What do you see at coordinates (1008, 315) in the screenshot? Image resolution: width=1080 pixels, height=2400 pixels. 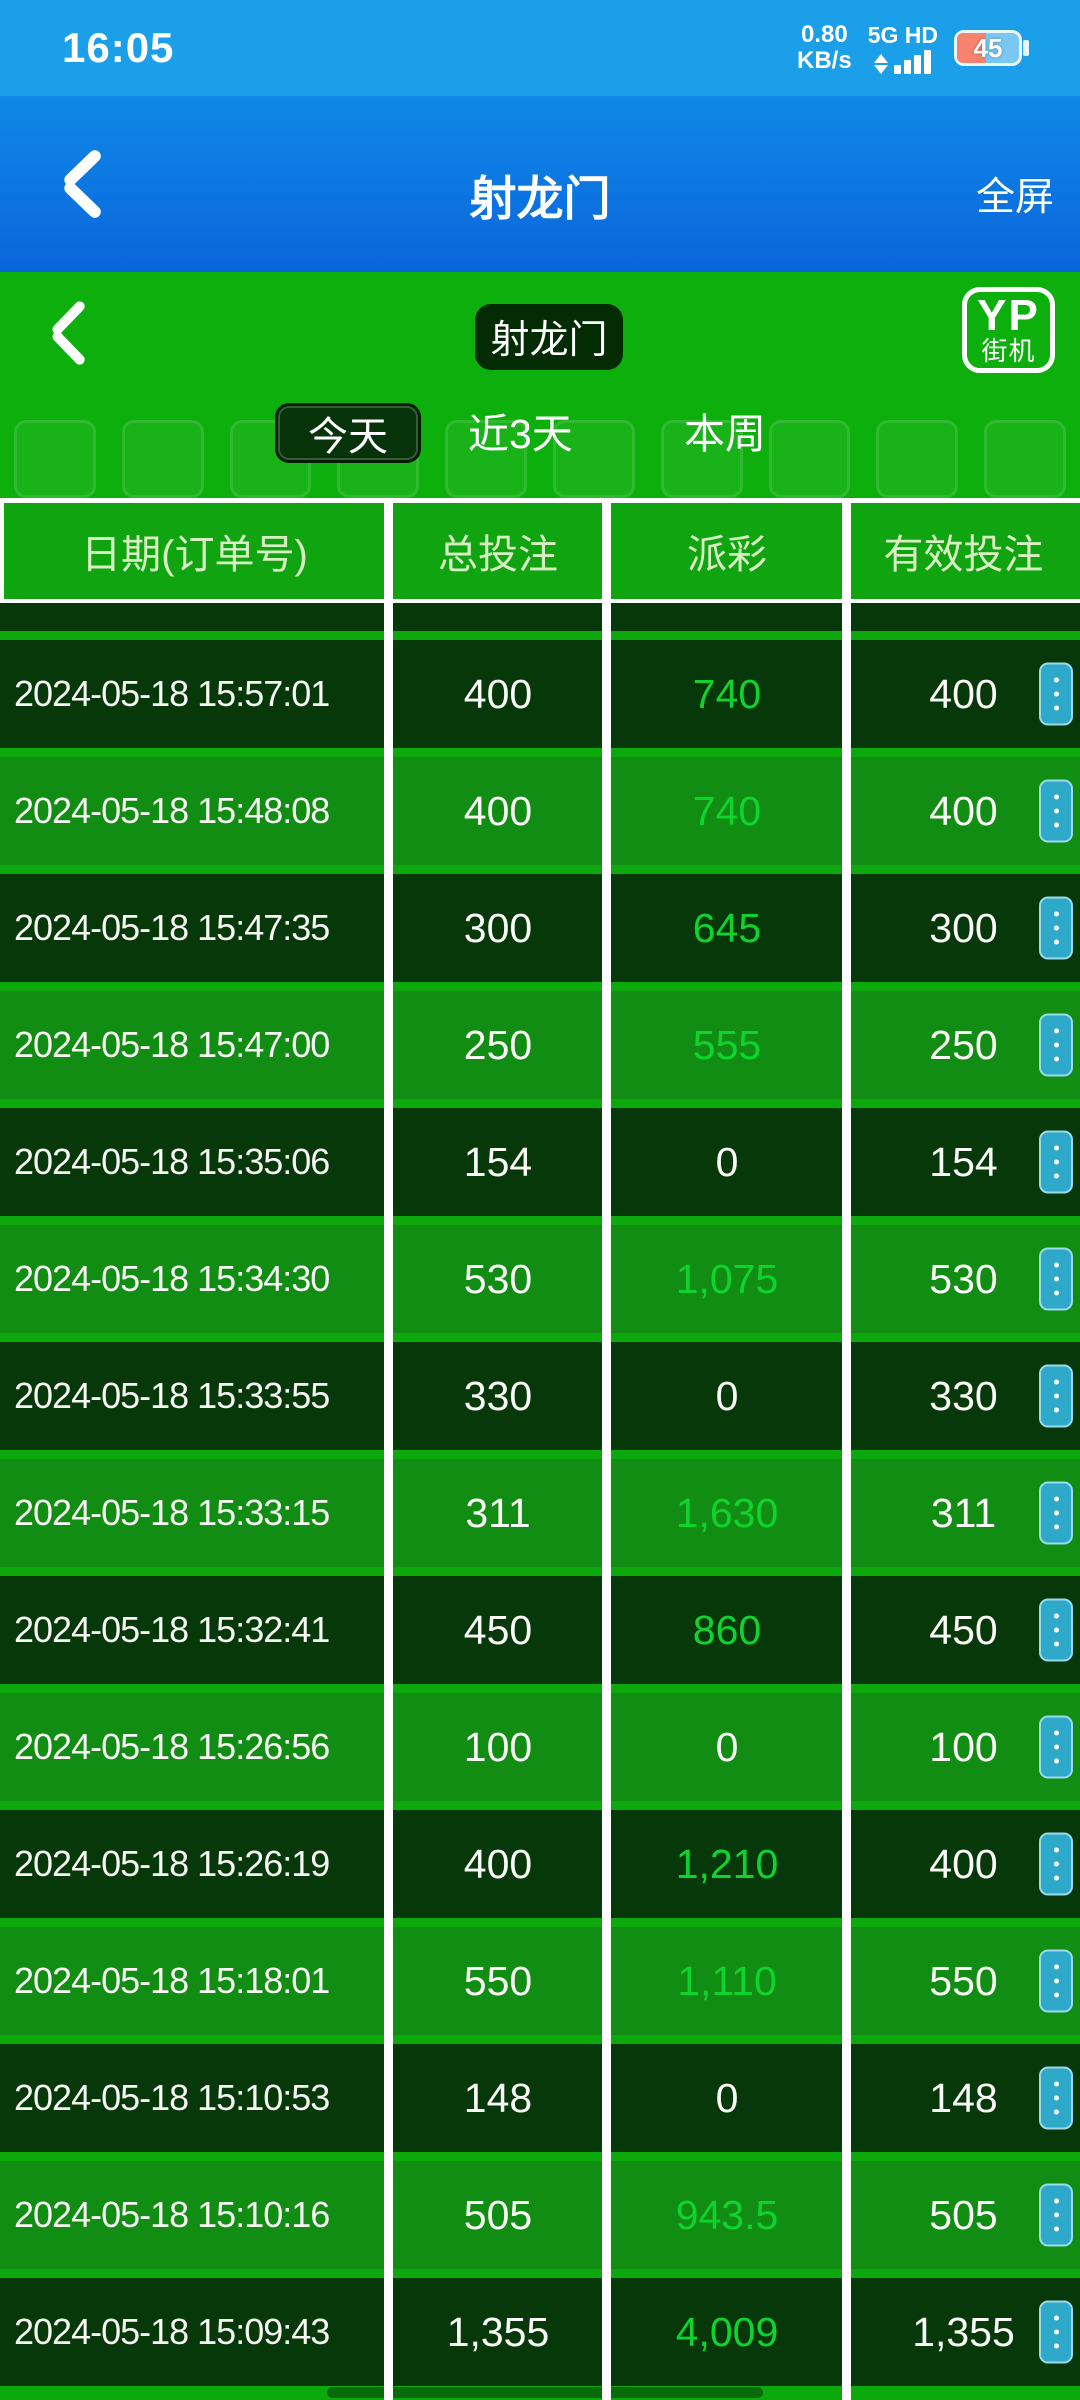 I see `logo-text-top: YP` at bounding box center [1008, 315].